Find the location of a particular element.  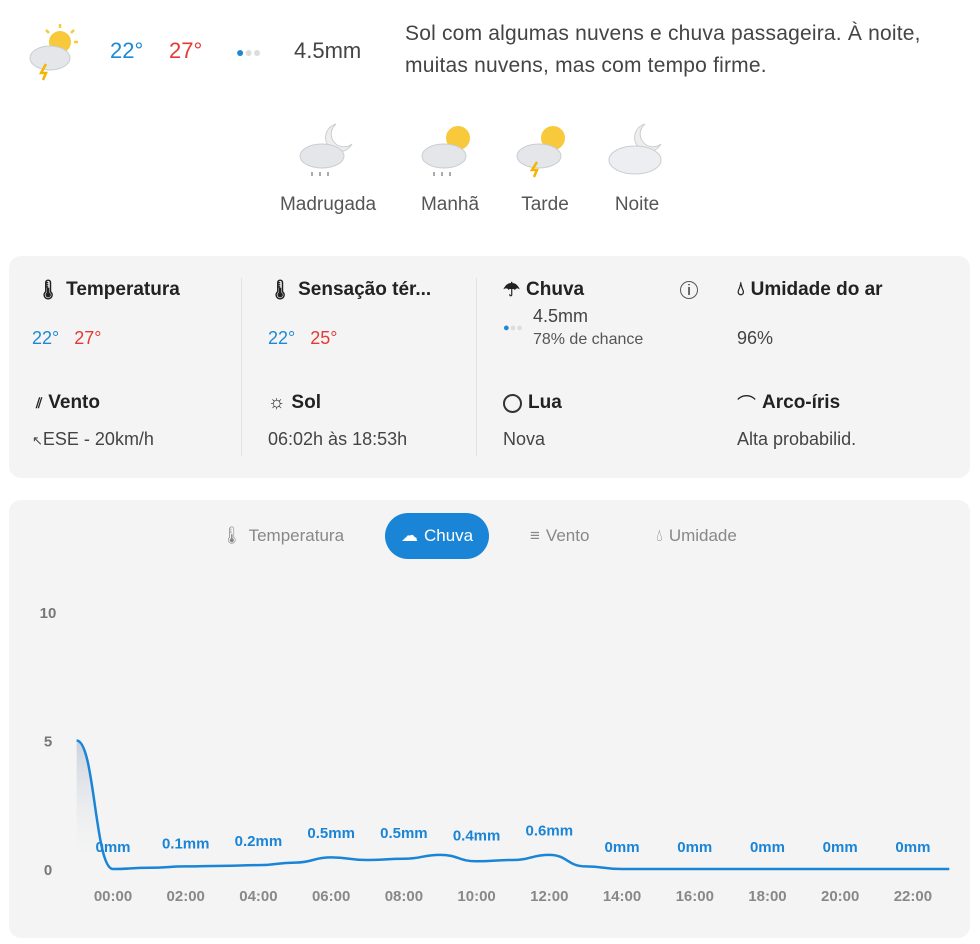

wind-icon: ⫽ is located at coordinates (39, 402).